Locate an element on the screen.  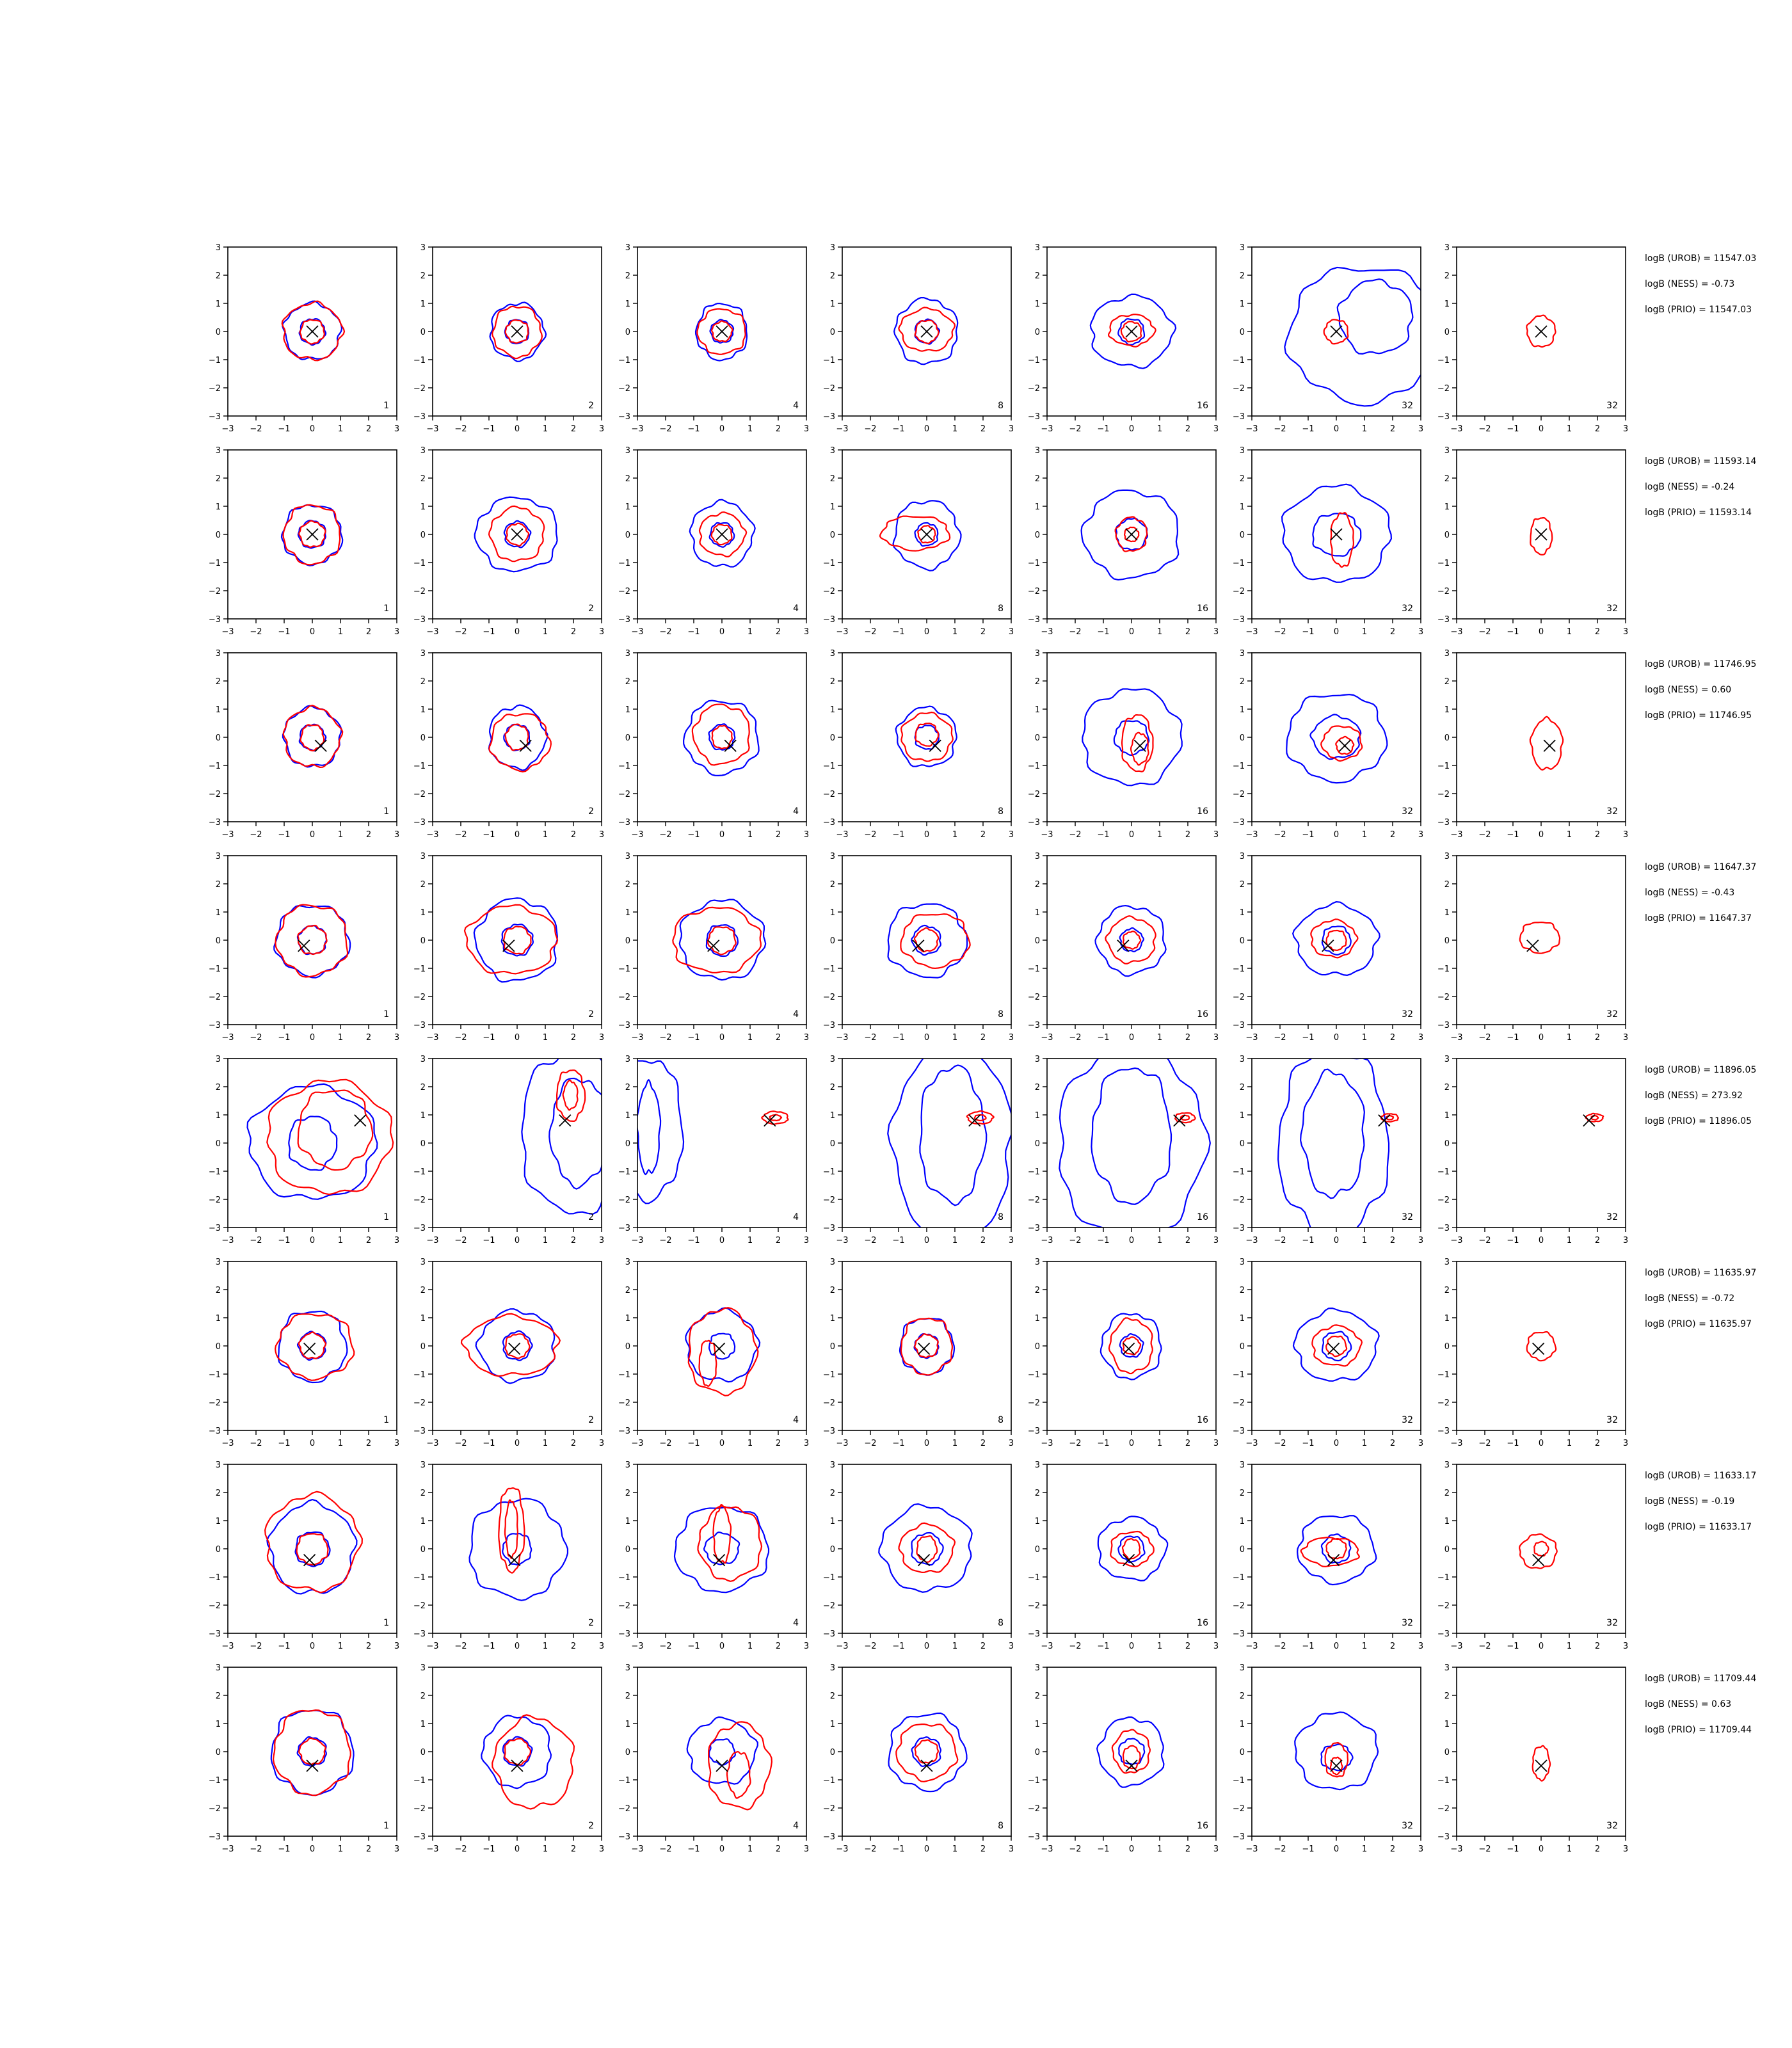
panel-label: 8 is located at coordinates (1001, 609).